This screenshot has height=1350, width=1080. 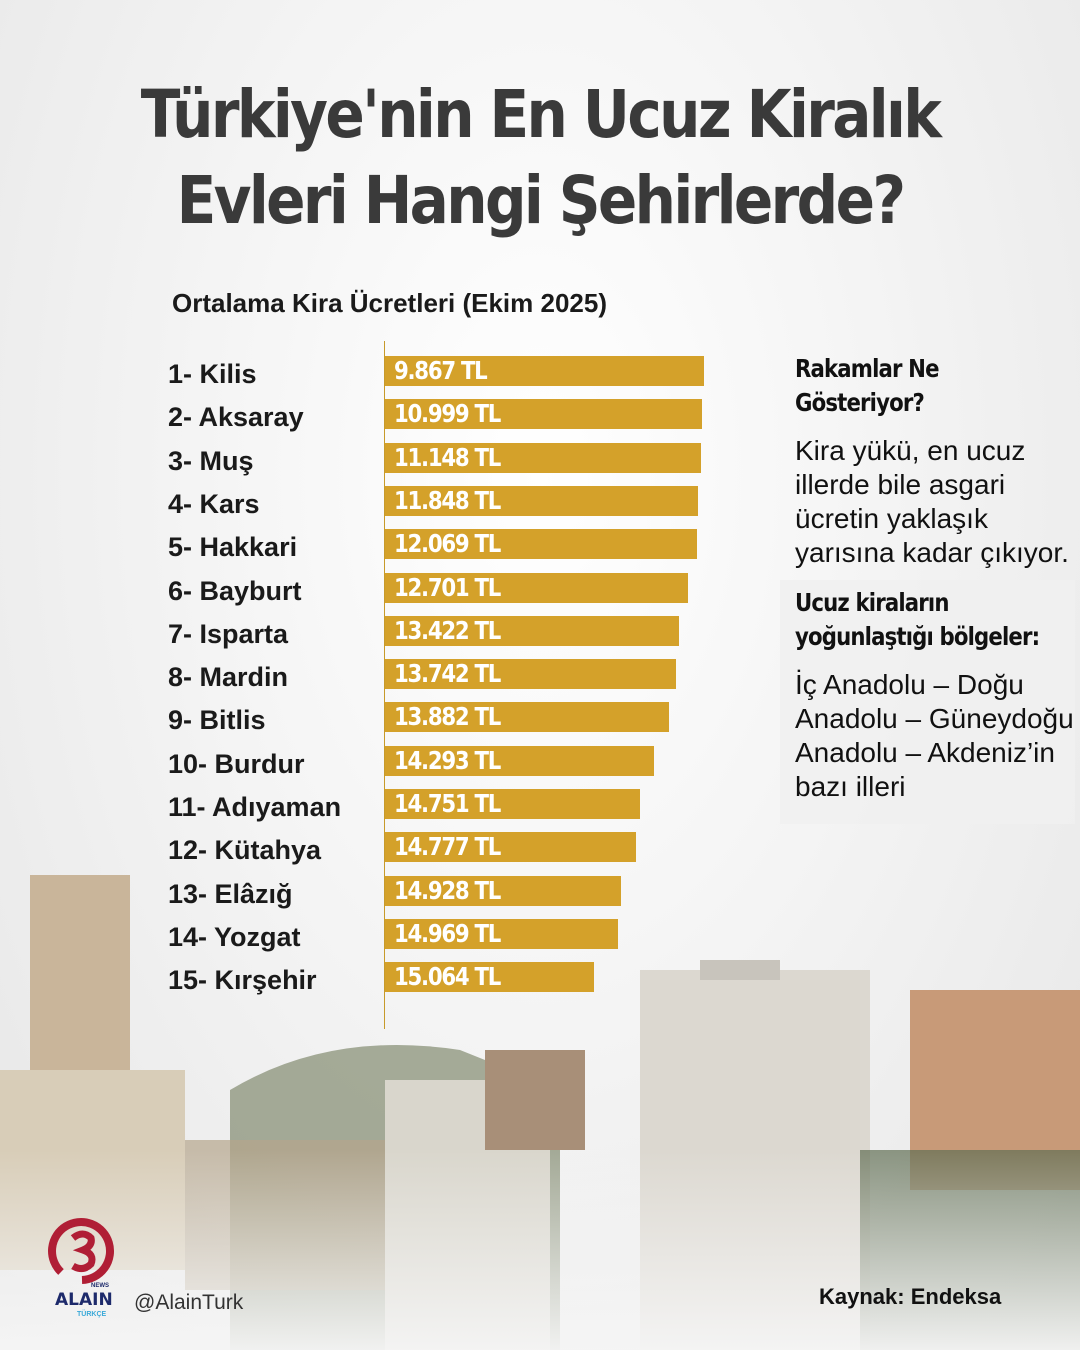 I want to click on title-line-1: Türkiye'nin En Ucuz Kiralık, so click(x=541, y=114).